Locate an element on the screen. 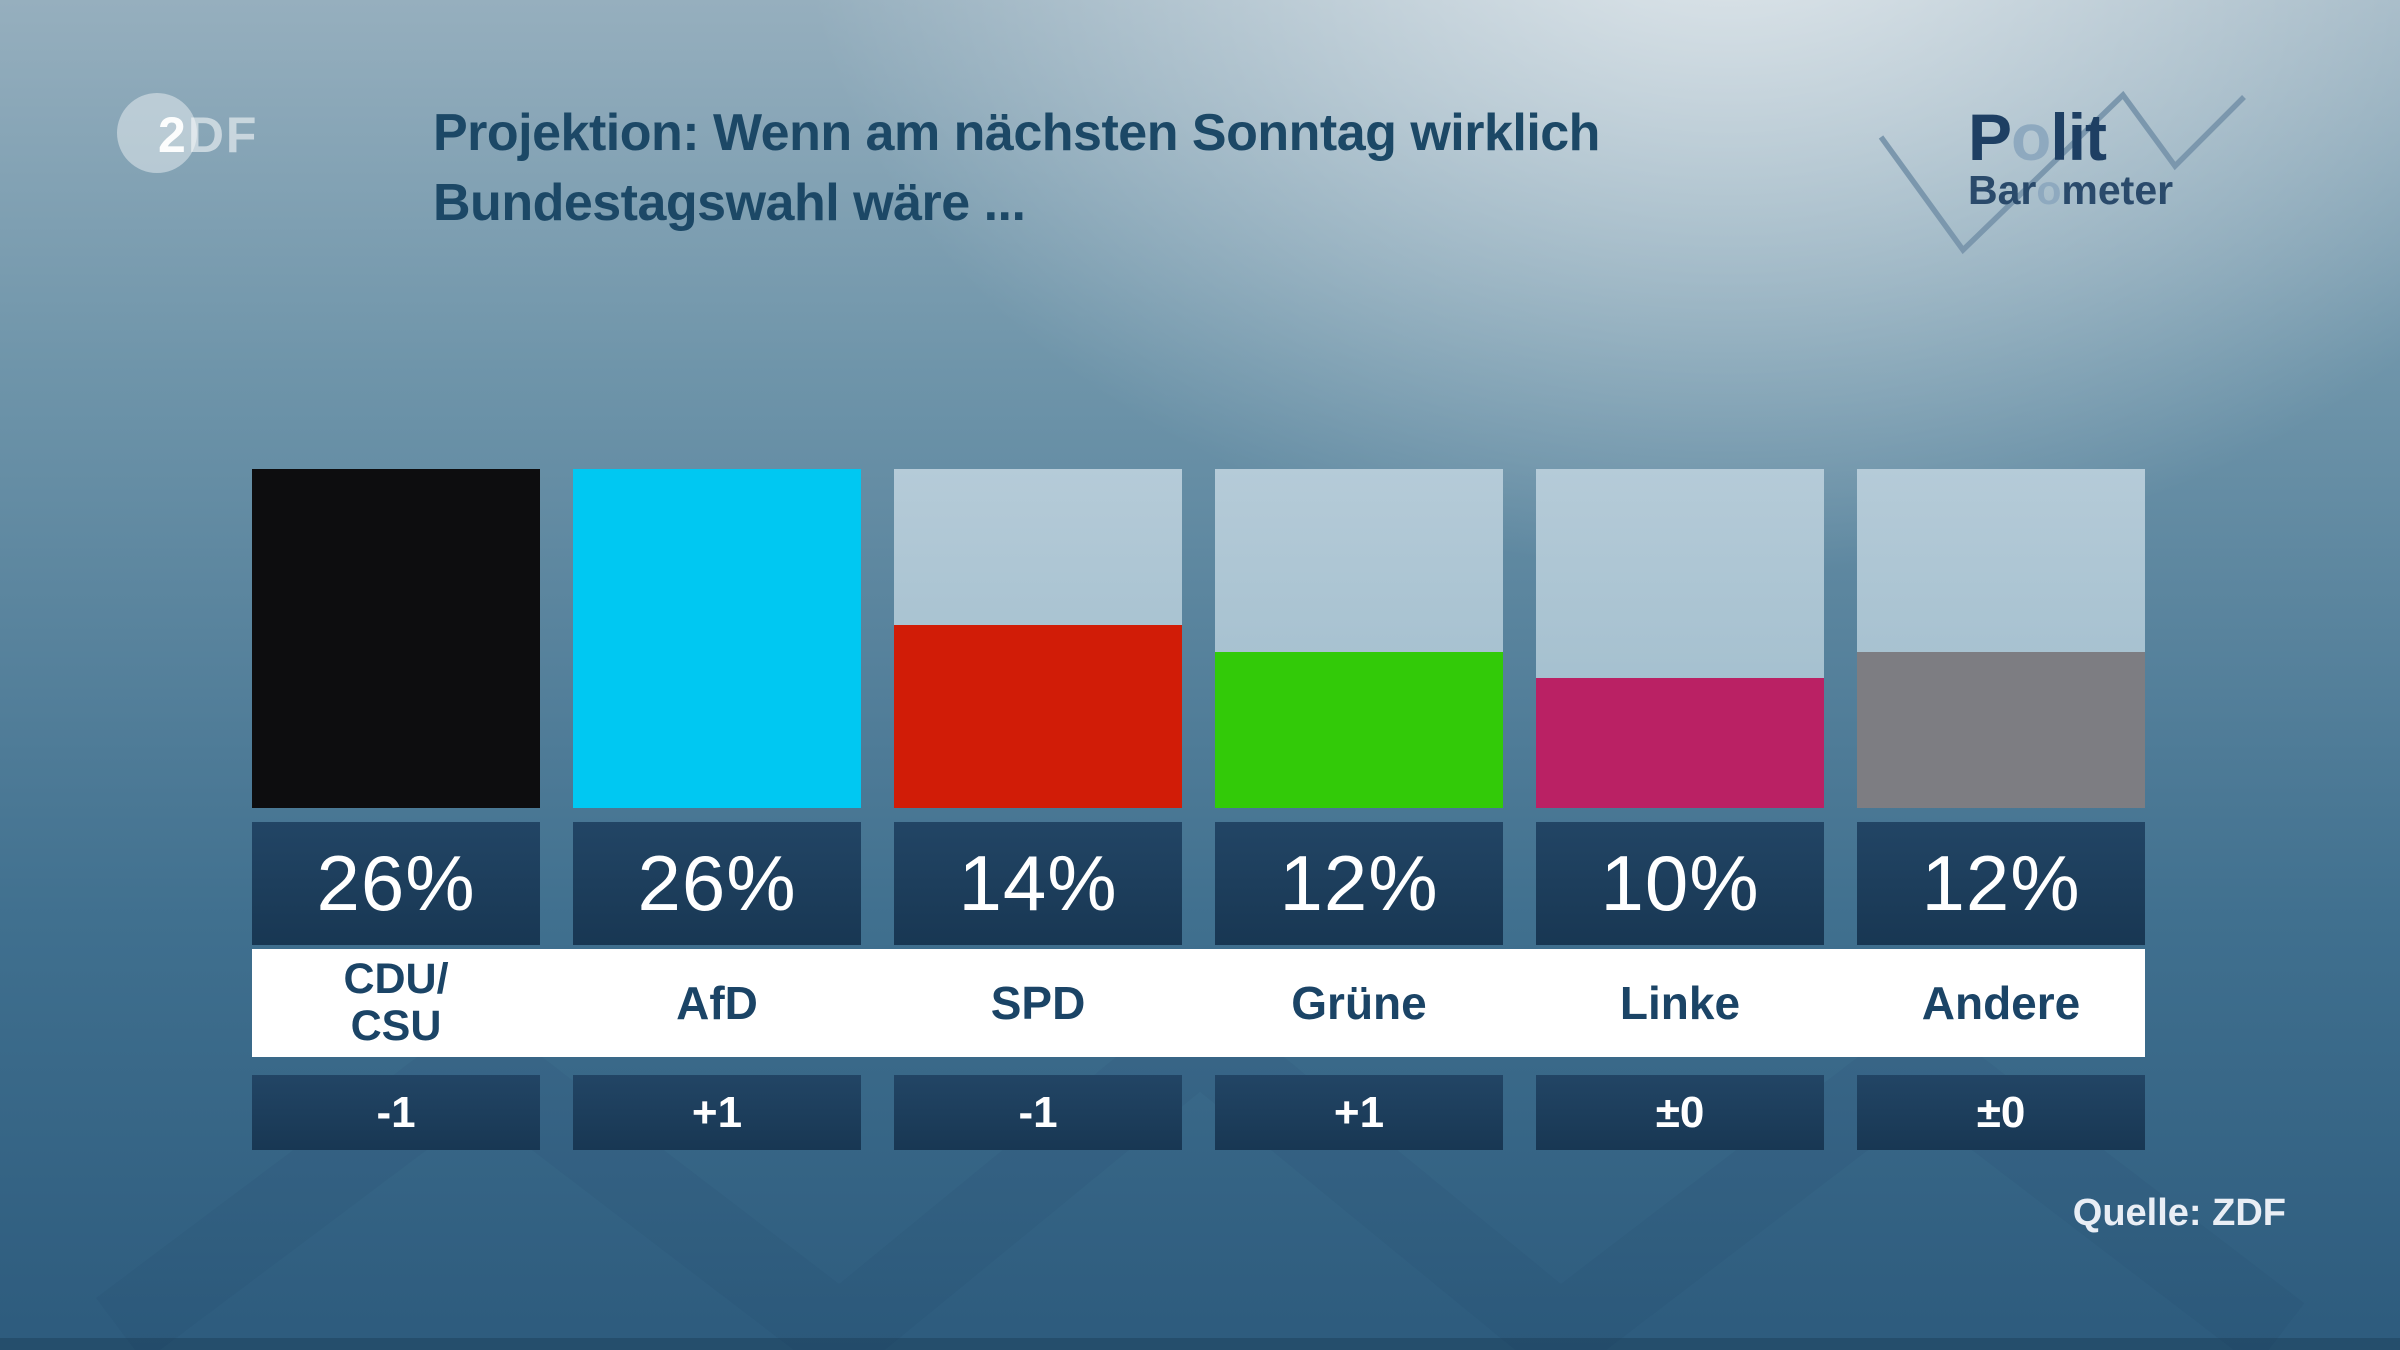  bar-fill-linke is located at coordinates (1680, 743).